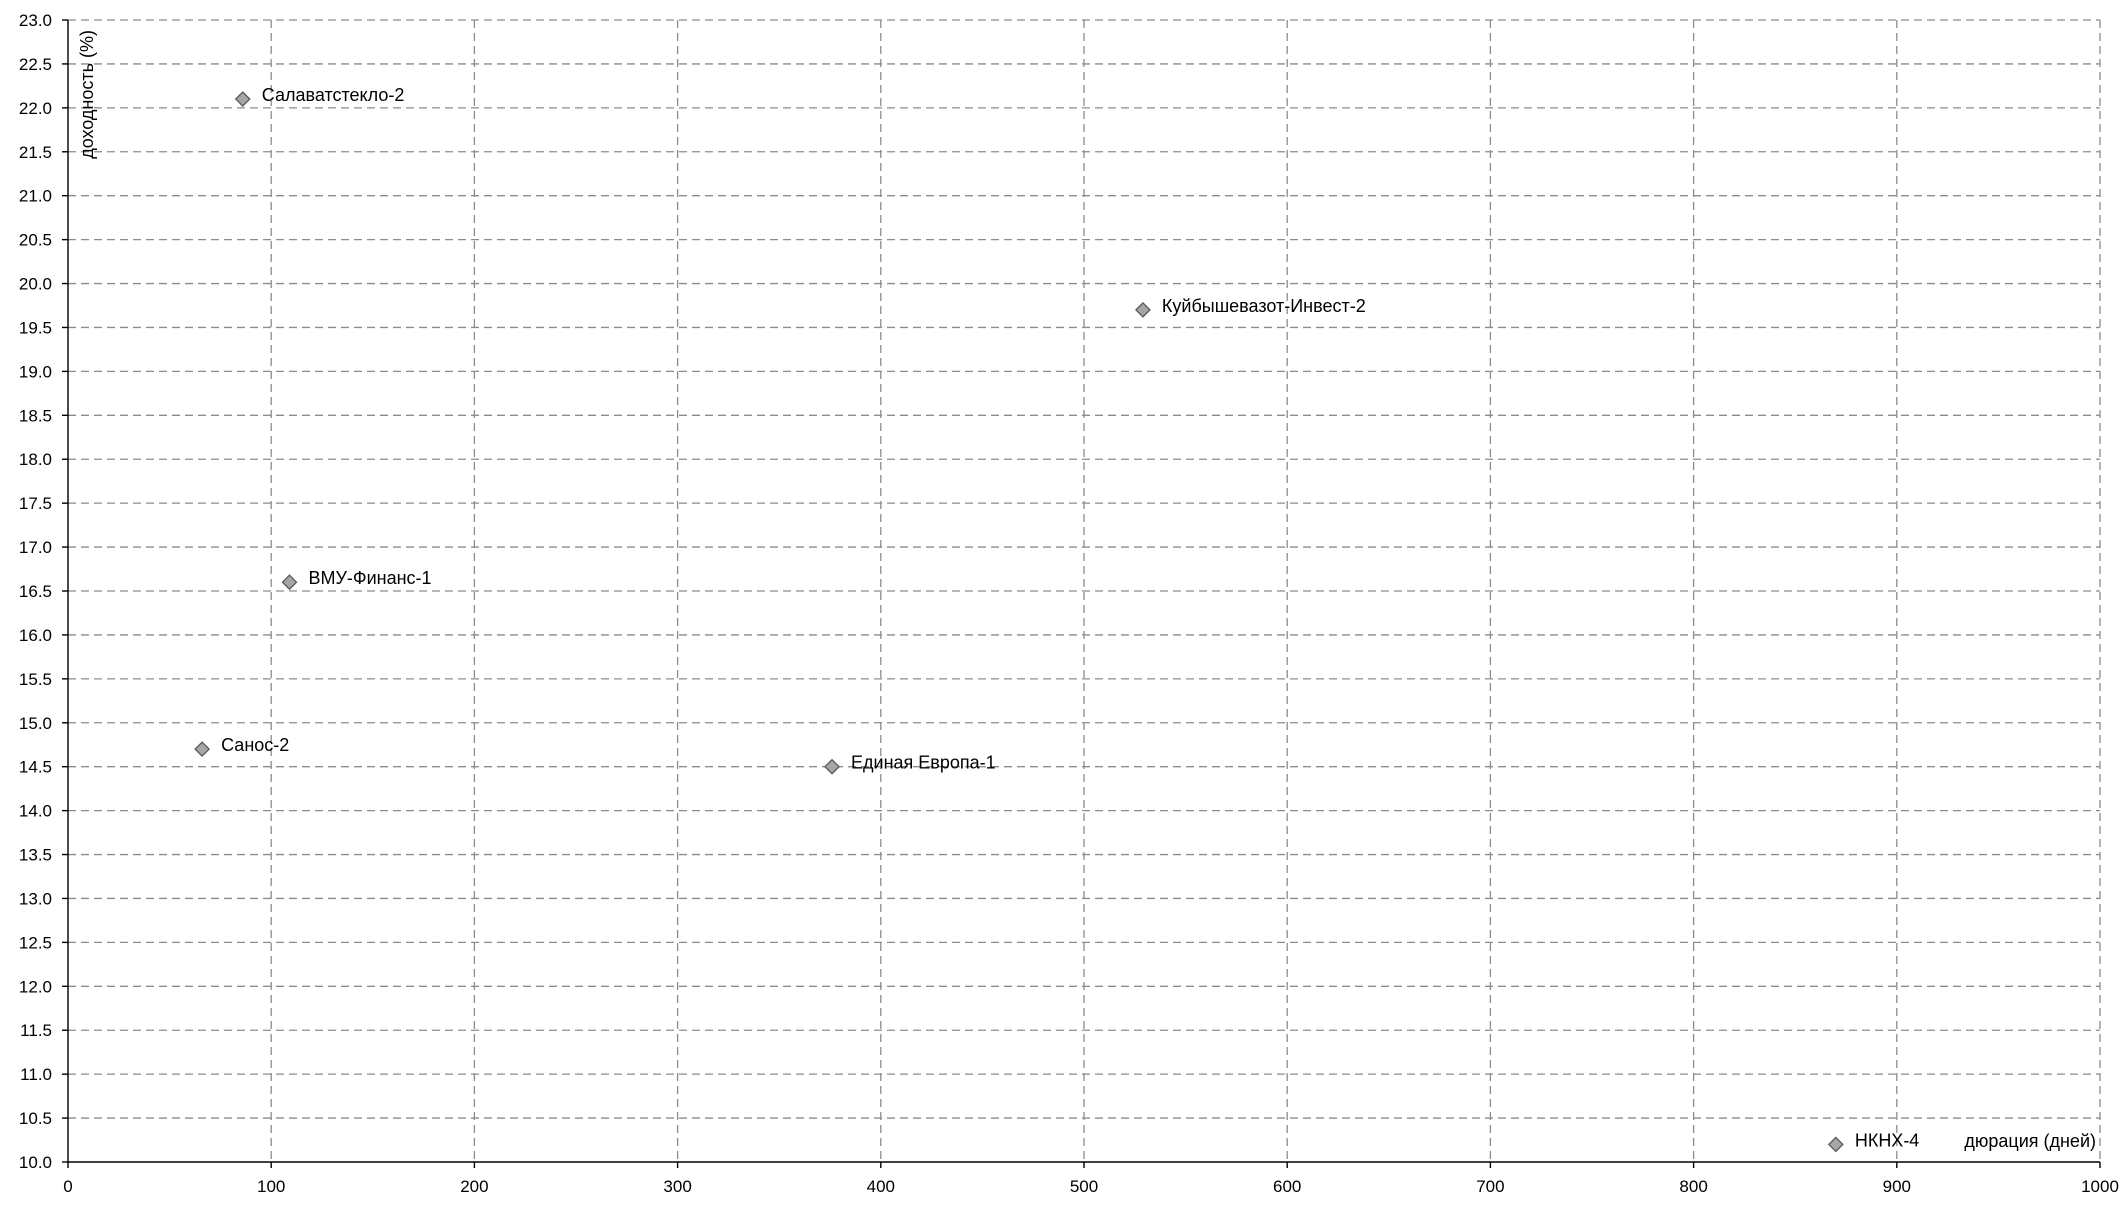 This screenshot has height=1212, width=2128. What do you see at coordinates (35, 64) in the screenshot?
I see `y-tick-label: 22.5` at bounding box center [35, 64].